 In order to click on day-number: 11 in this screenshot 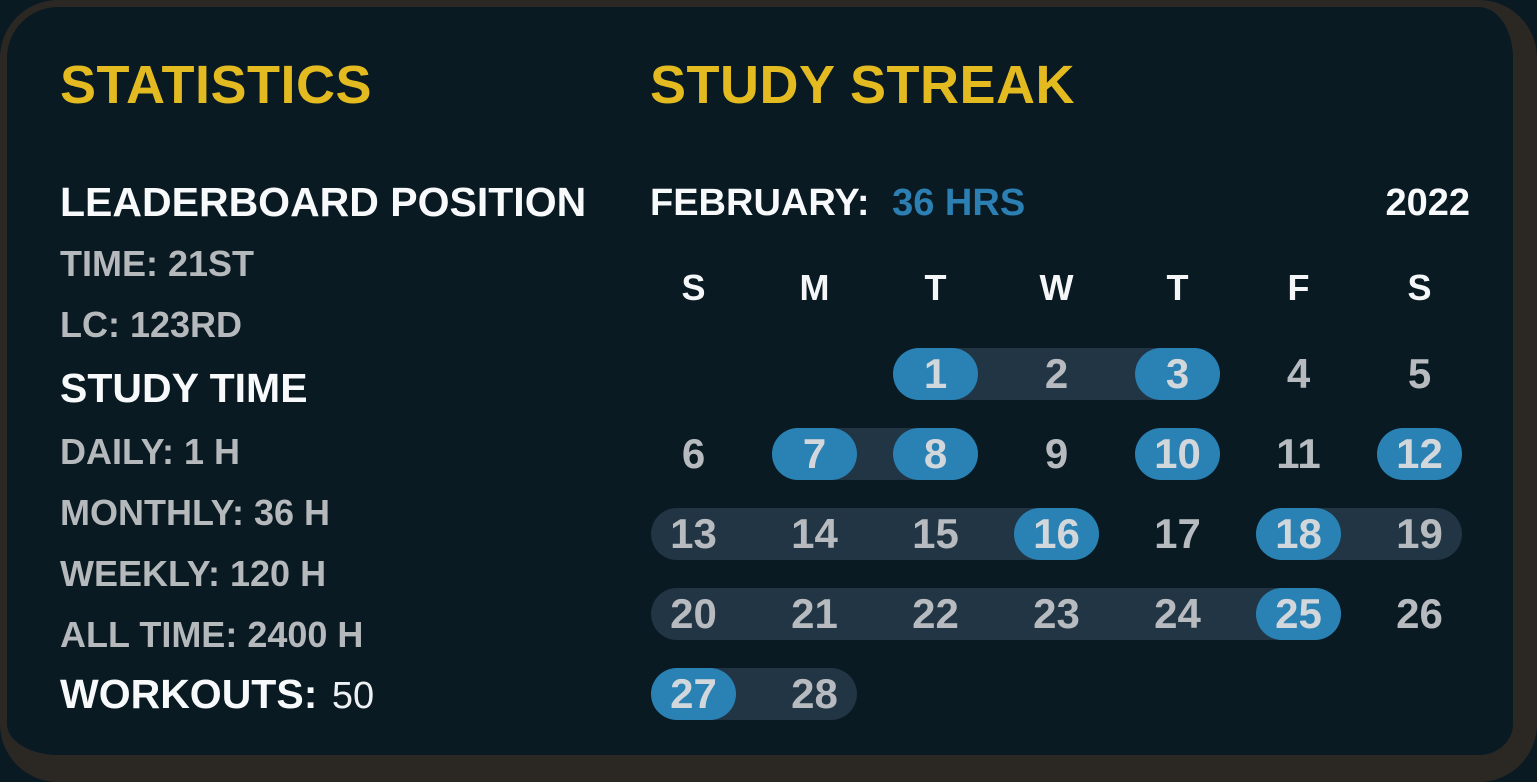, I will do `click(1298, 453)`.